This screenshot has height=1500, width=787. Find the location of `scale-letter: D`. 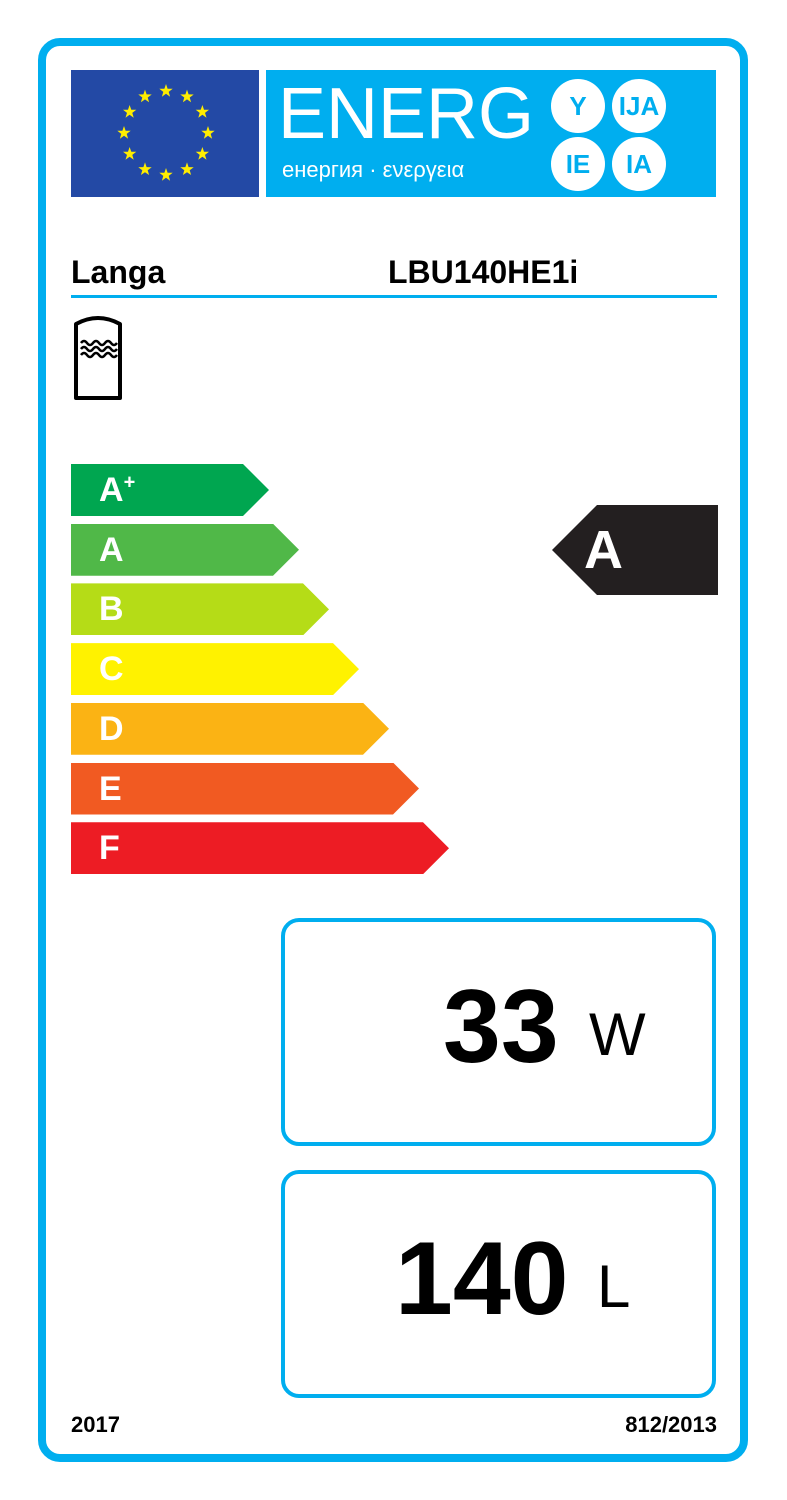

scale-letter: D is located at coordinates (111, 728).